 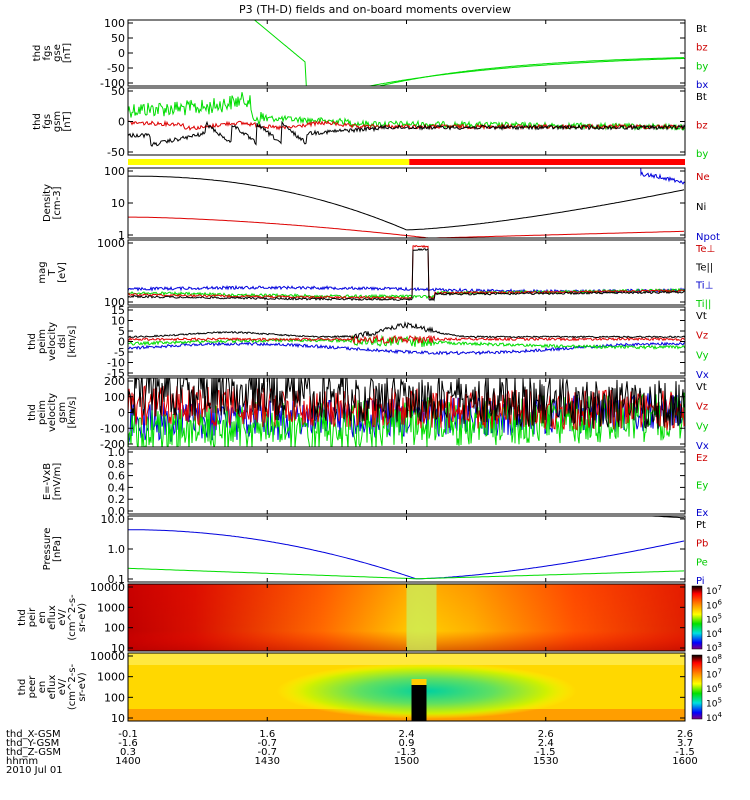 I want to click on y-tick-label: 0, so click(x=121, y=53).